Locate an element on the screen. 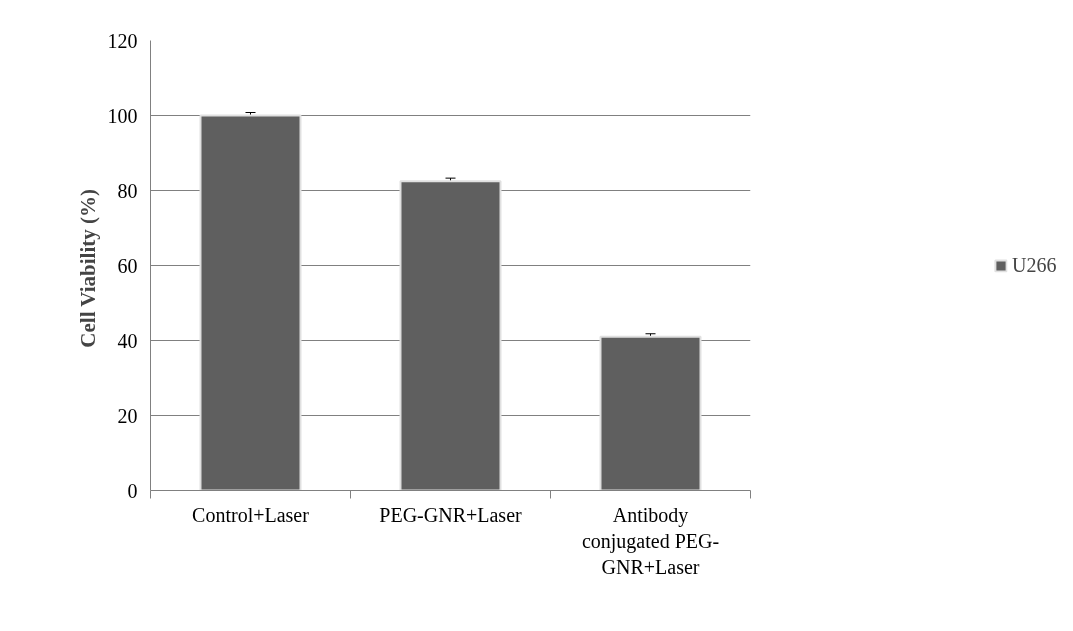 This screenshot has width=1073, height=631. y-tick-label: 60 is located at coordinates (127, 265).